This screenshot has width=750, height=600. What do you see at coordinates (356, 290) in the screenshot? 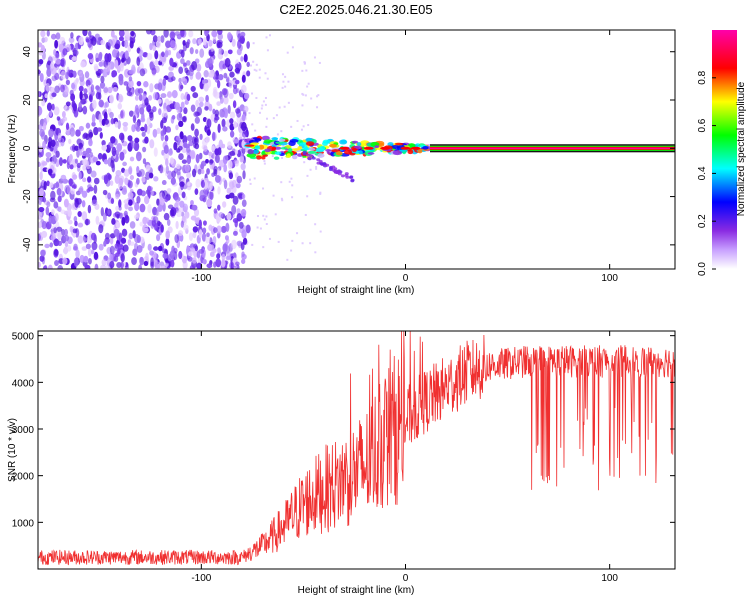
I see `spectrogram-x-axis-label: Height of straight line (km)` at bounding box center [356, 290].